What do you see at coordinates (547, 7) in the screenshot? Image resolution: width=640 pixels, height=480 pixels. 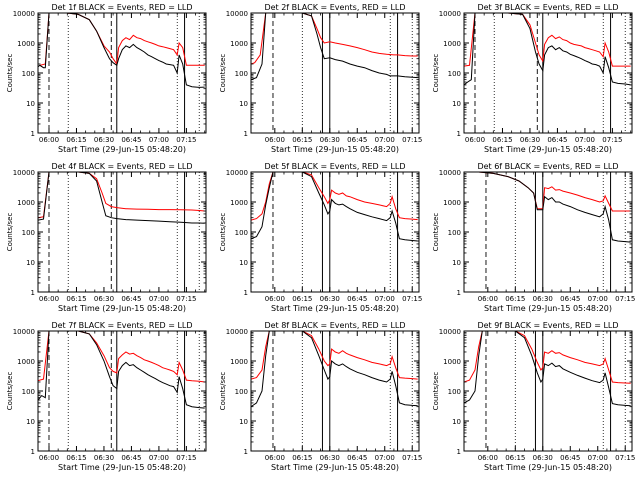 I see `chart-title: Det 3f BLACK = Events, RED = LLD` at bounding box center [547, 7].